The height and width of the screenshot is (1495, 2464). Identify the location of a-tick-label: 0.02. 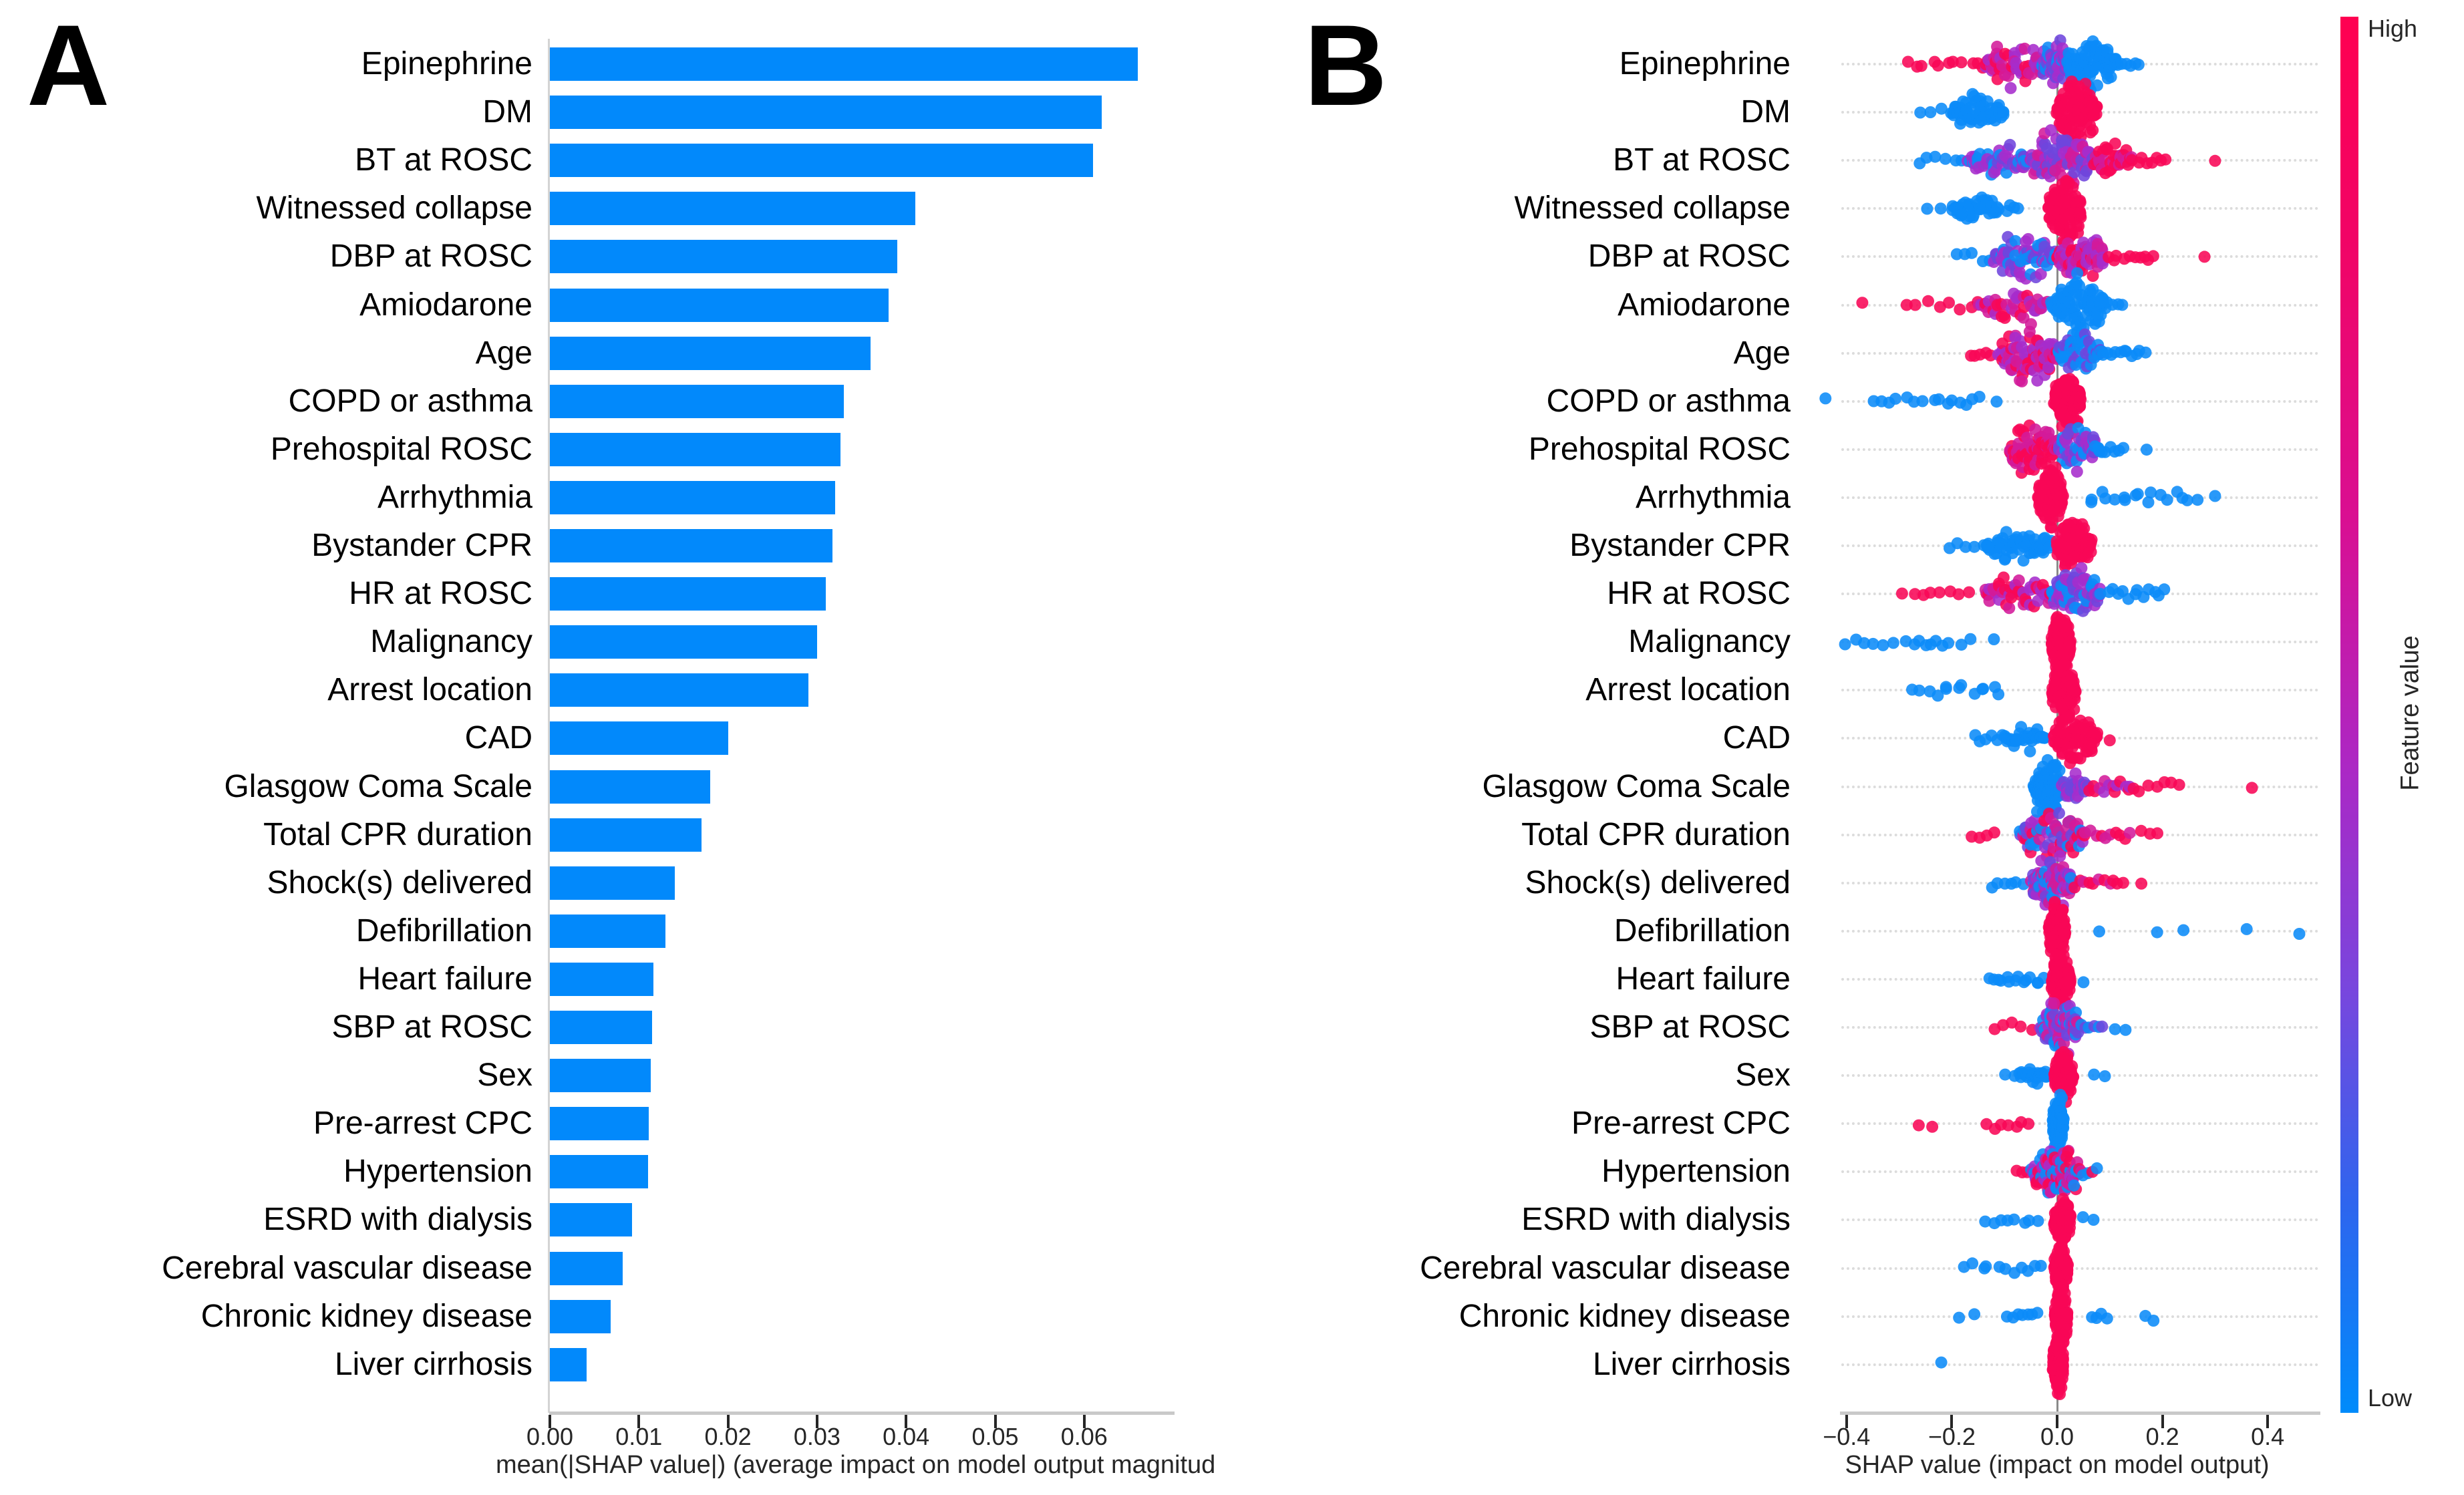
(728, 1436).